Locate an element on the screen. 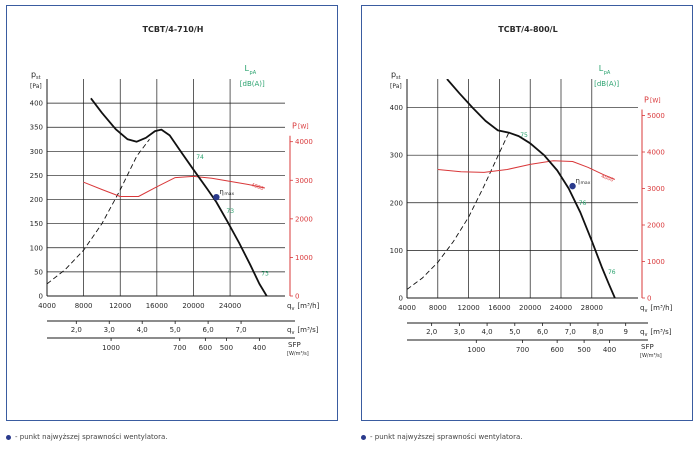 Image resolution: width=700 pixels, height=464 pixels. y2-tick-label: 0 is located at coordinates (649, 299).